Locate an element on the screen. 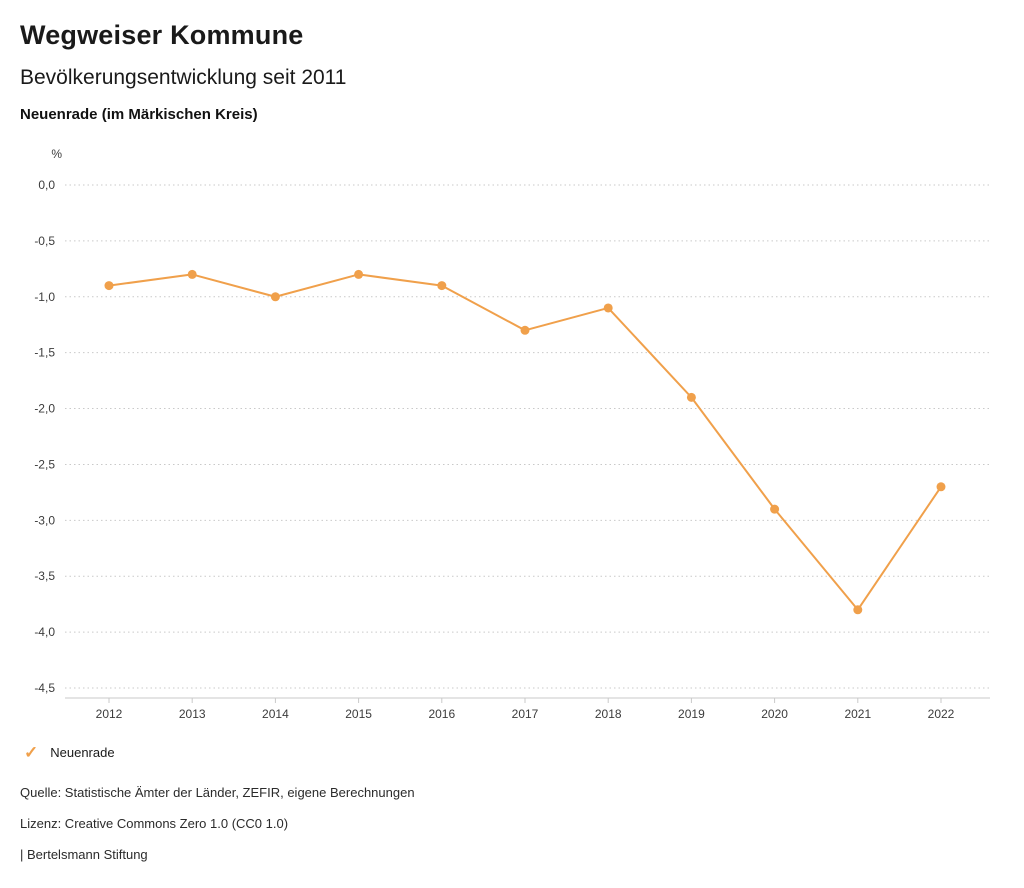 The height and width of the screenshot is (888, 1024). y-tick-label: -4,0 is located at coordinates (44, 632).